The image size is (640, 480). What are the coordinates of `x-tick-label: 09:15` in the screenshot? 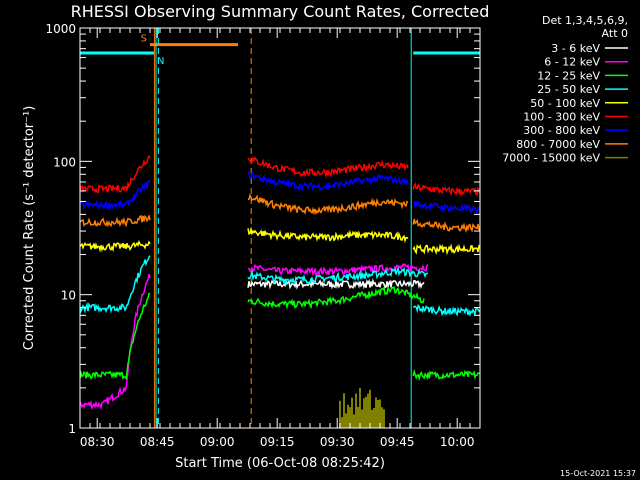 It's located at (277, 442).